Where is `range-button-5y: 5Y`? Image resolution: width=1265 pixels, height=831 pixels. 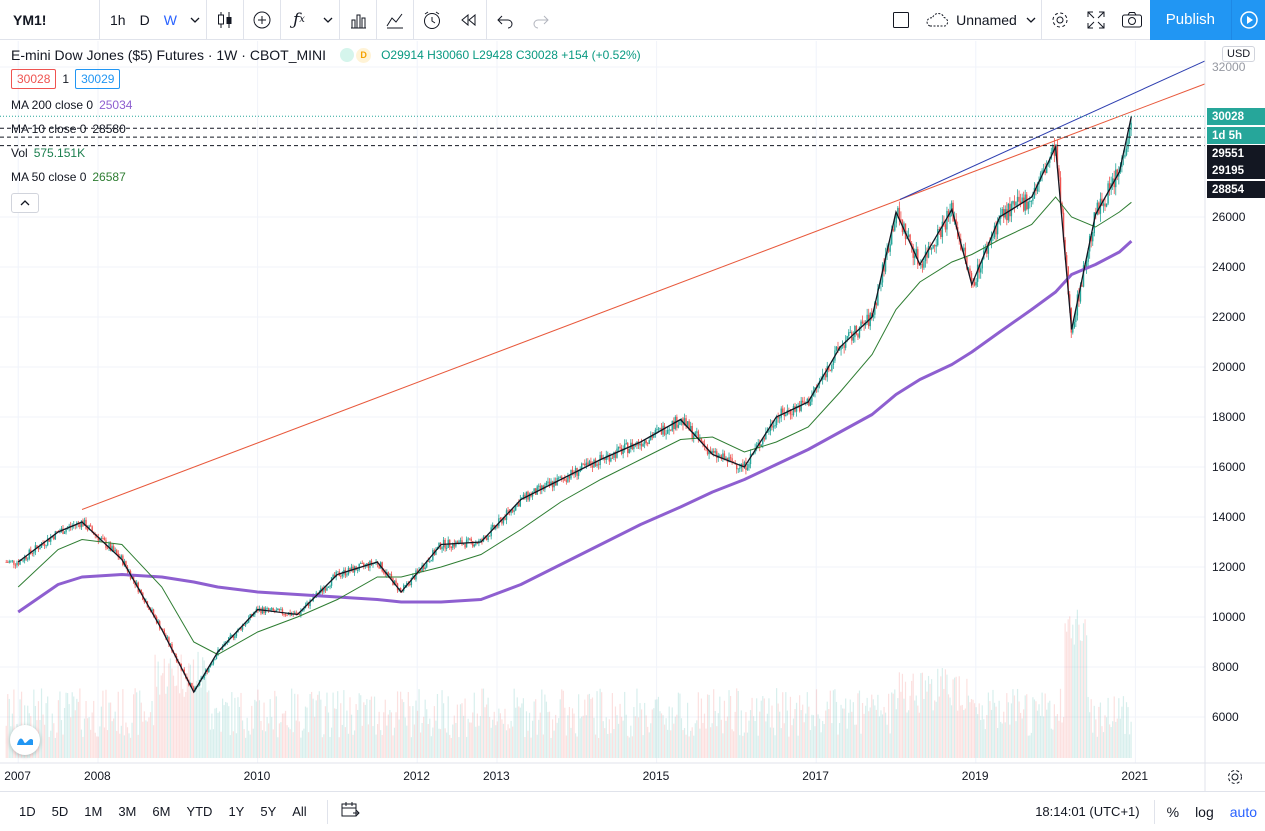 range-button-5y: 5Y is located at coordinates (268, 811).